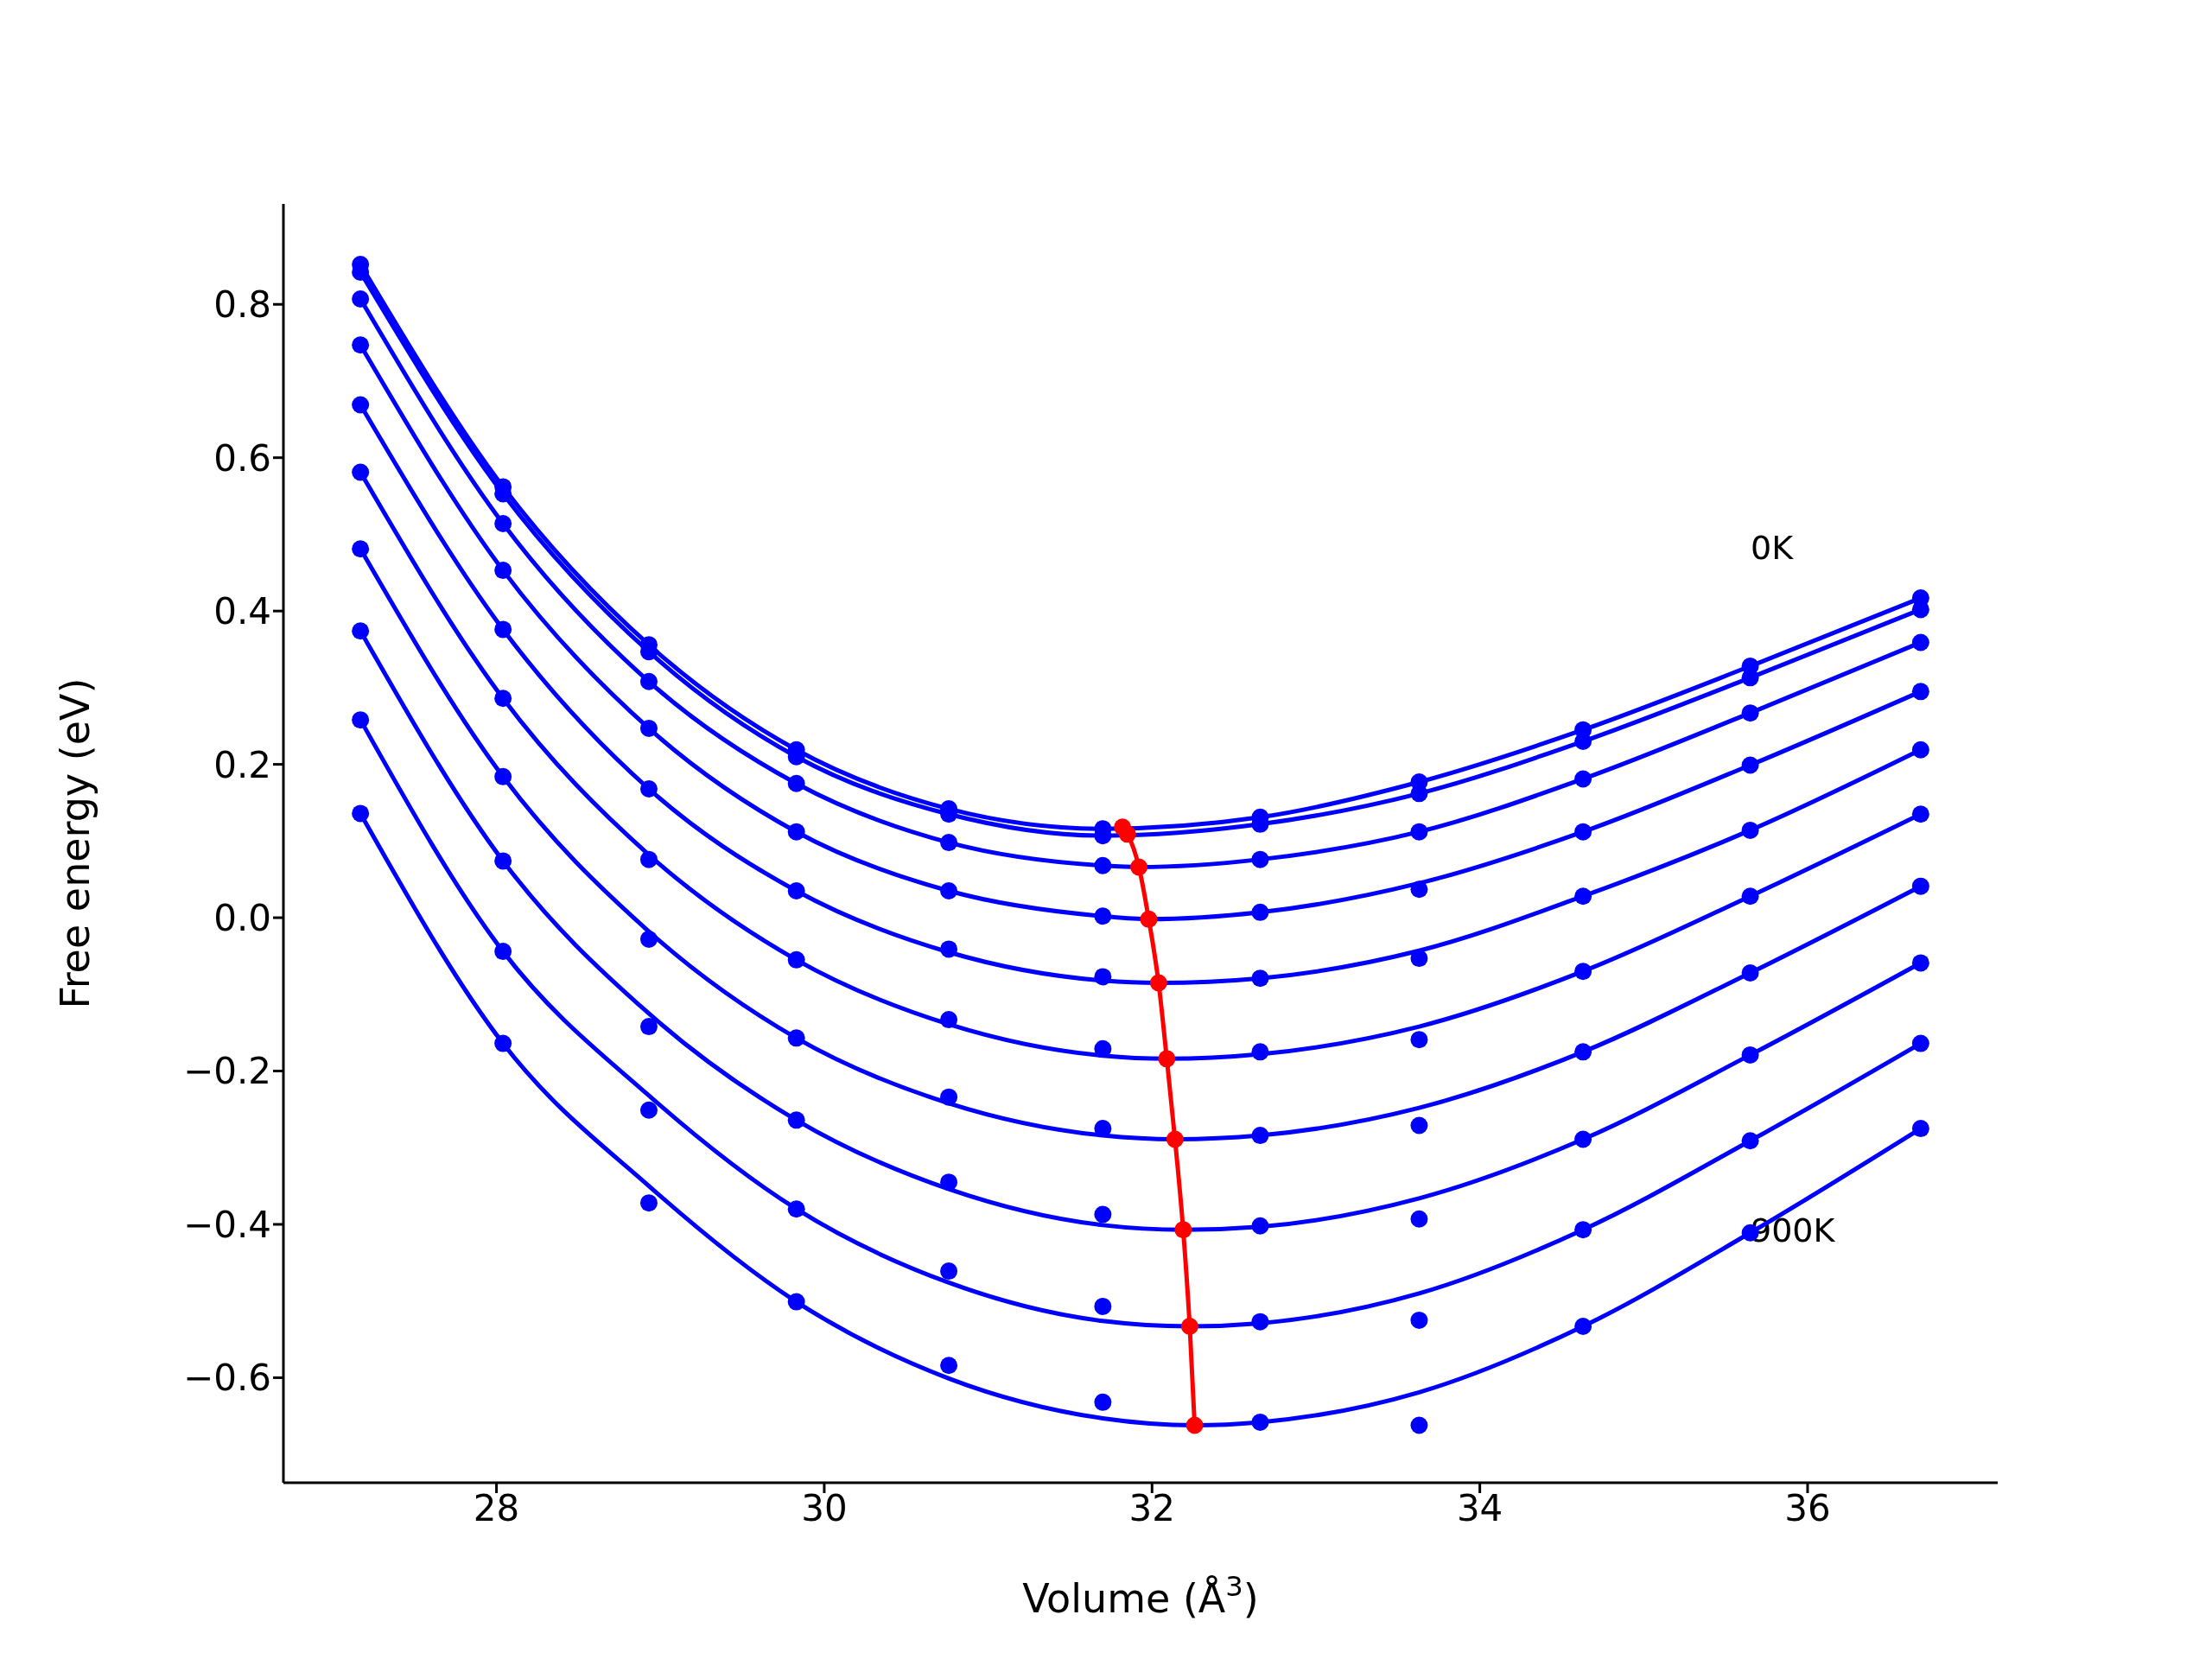 The width and height of the screenshot is (2212, 1659). I want to click on y-tick-label: 0.8, so click(242, 305).